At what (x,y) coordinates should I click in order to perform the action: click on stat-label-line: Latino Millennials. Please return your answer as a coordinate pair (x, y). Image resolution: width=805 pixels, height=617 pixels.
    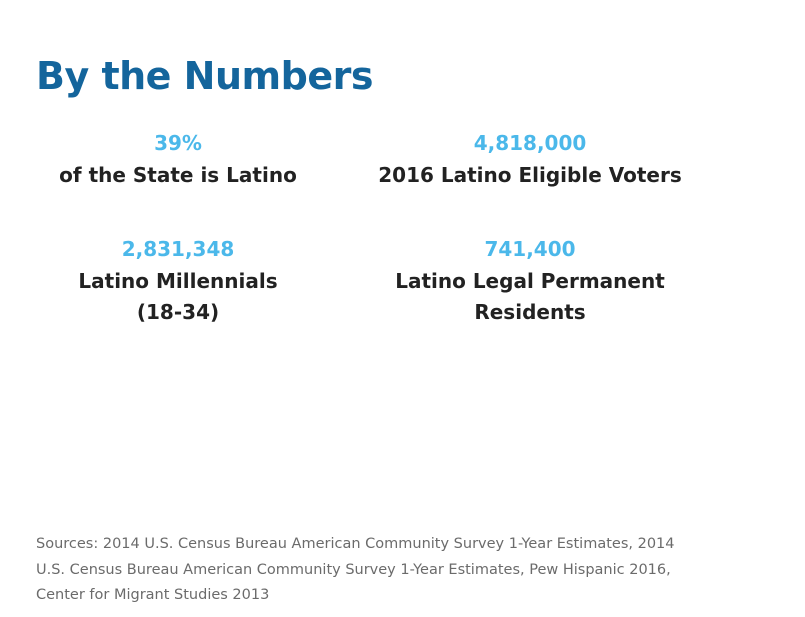
    Looking at the image, I should click on (178, 281).